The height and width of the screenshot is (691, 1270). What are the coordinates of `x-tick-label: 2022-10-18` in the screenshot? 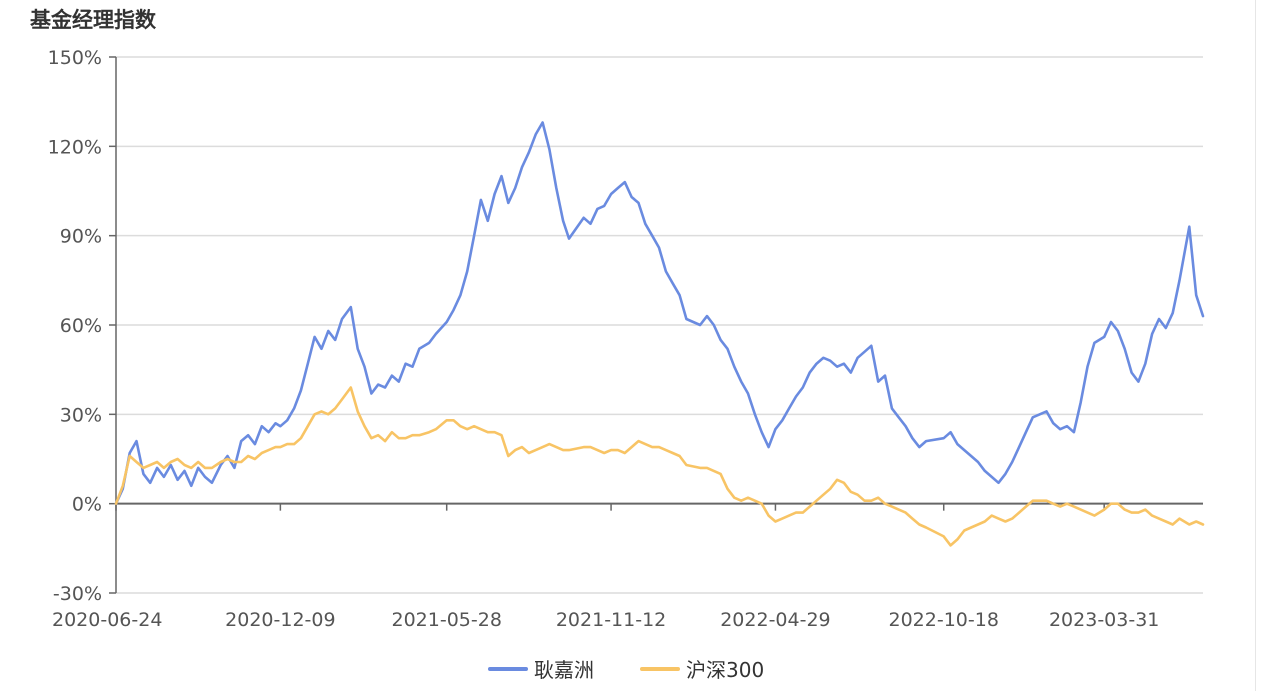 It's located at (944, 620).